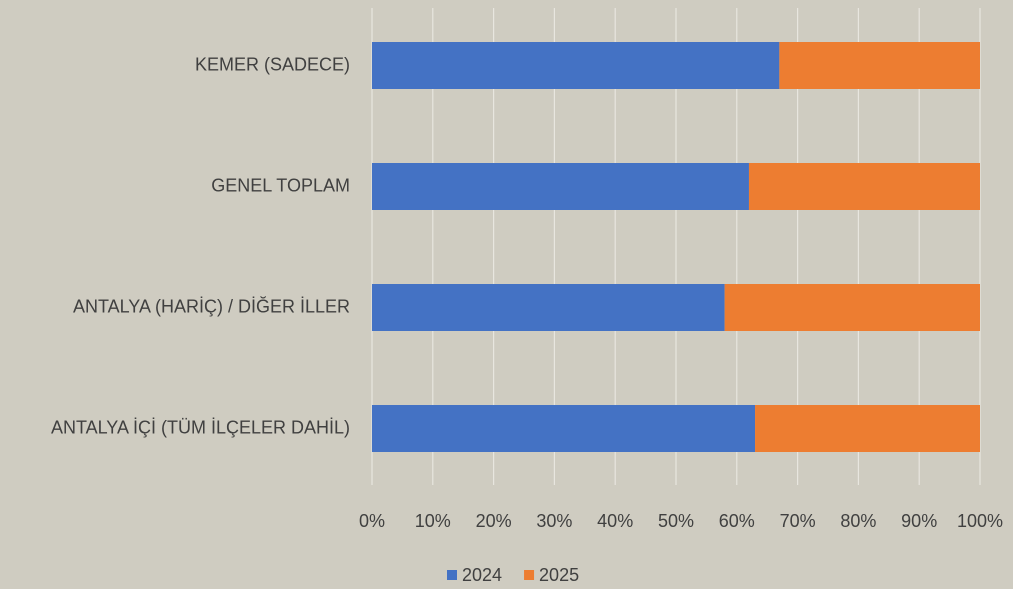  What do you see at coordinates (737, 521) in the screenshot?
I see `x-tick-label: 60%` at bounding box center [737, 521].